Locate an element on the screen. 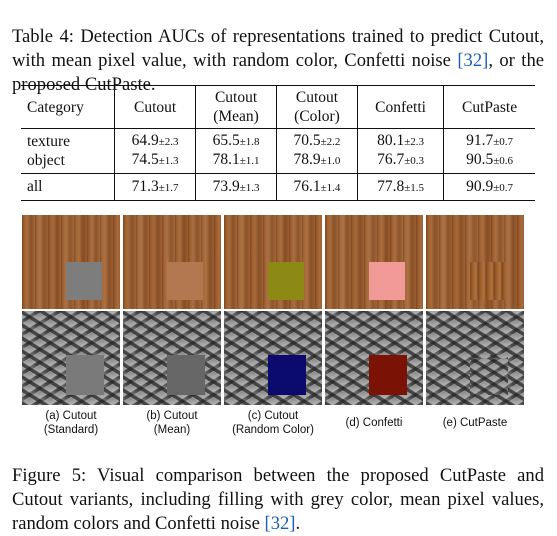  figure-caption-tail: . is located at coordinates (298, 523).